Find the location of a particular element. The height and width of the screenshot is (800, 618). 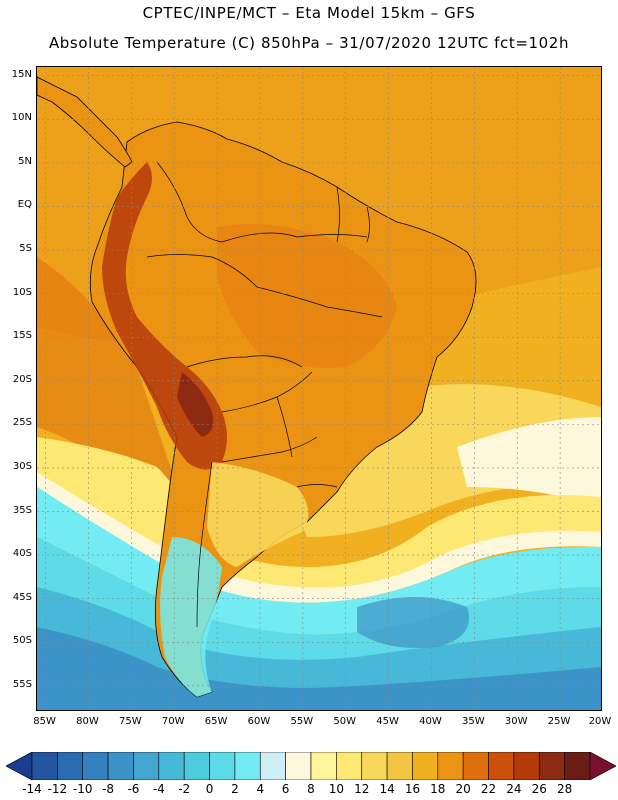

colorbar-label: -4 is located at coordinates (158, 789).